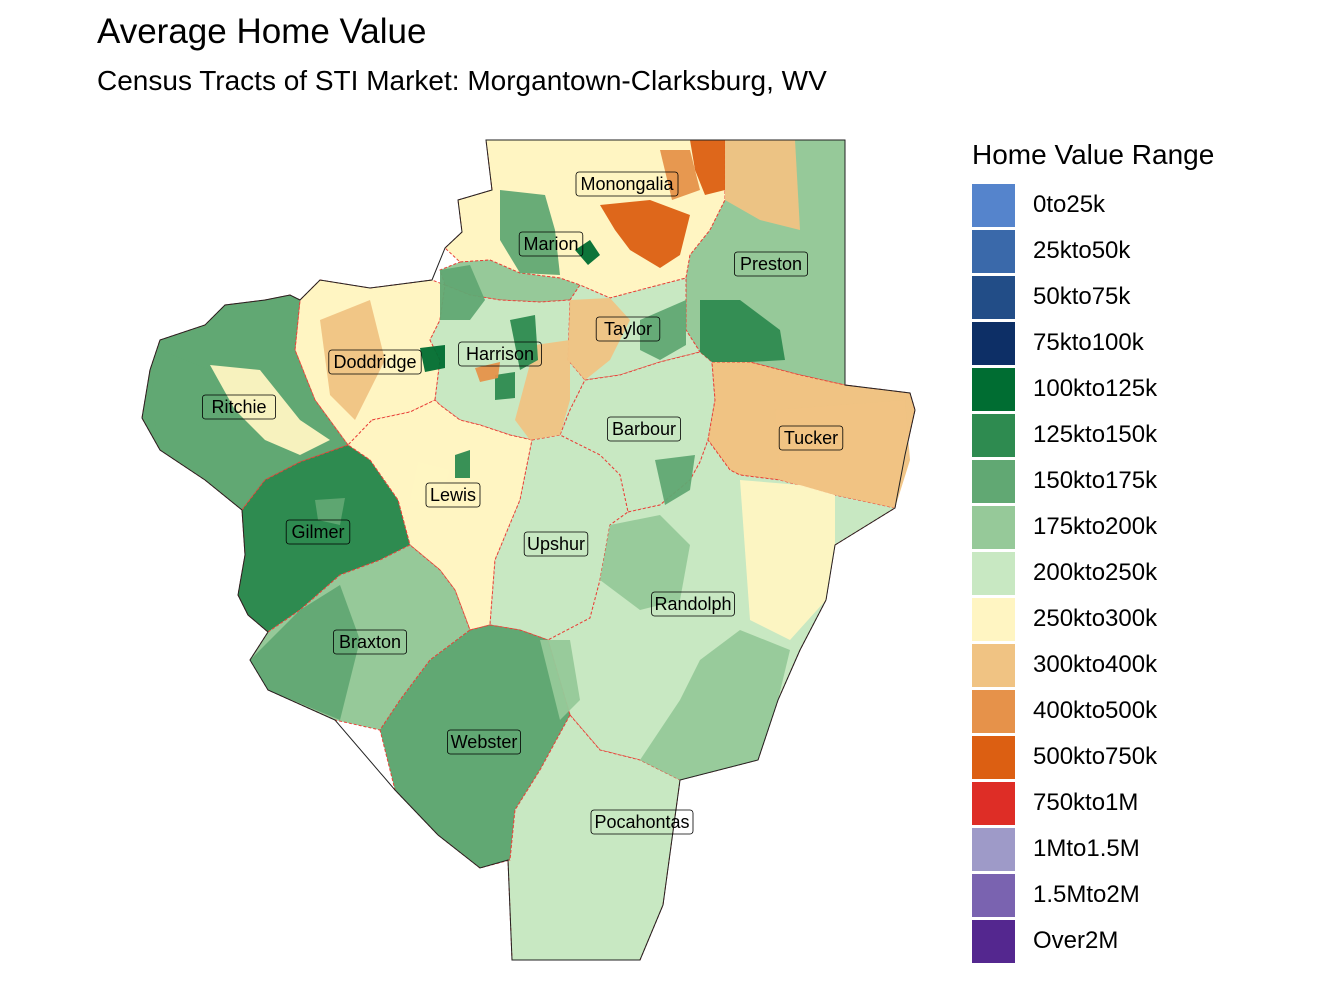 The width and height of the screenshot is (1344, 1008). What do you see at coordinates (1086, 802) in the screenshot?
I see `legend-label: 750kto1M` at bounding box center [1086, 802].